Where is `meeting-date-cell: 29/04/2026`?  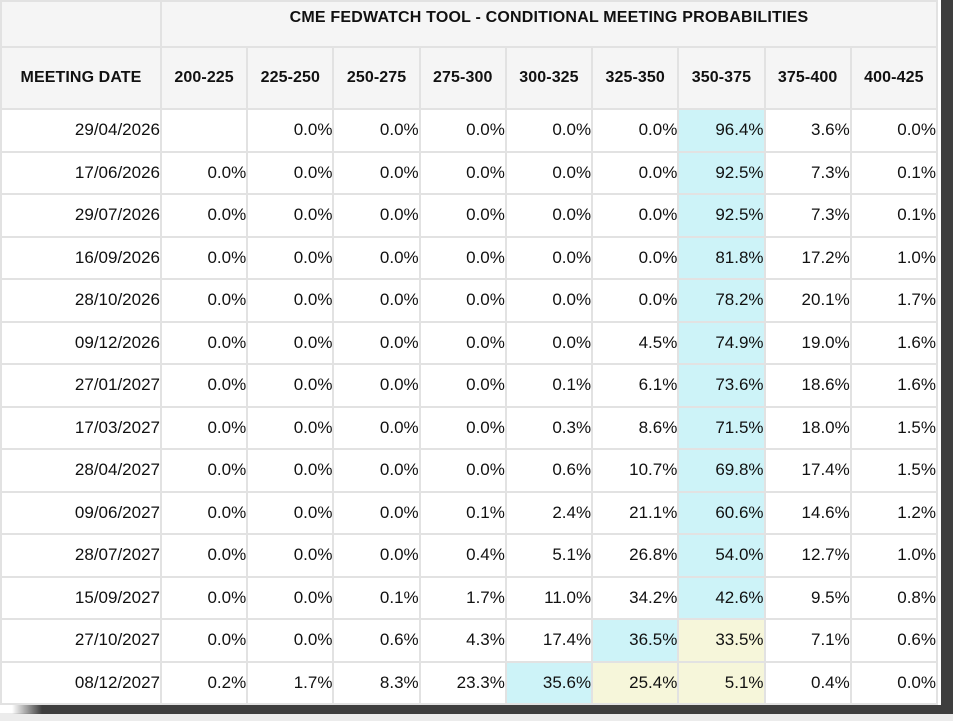
meeting-date-cell: 29/04/2026 is located at coordinates (81, 130).